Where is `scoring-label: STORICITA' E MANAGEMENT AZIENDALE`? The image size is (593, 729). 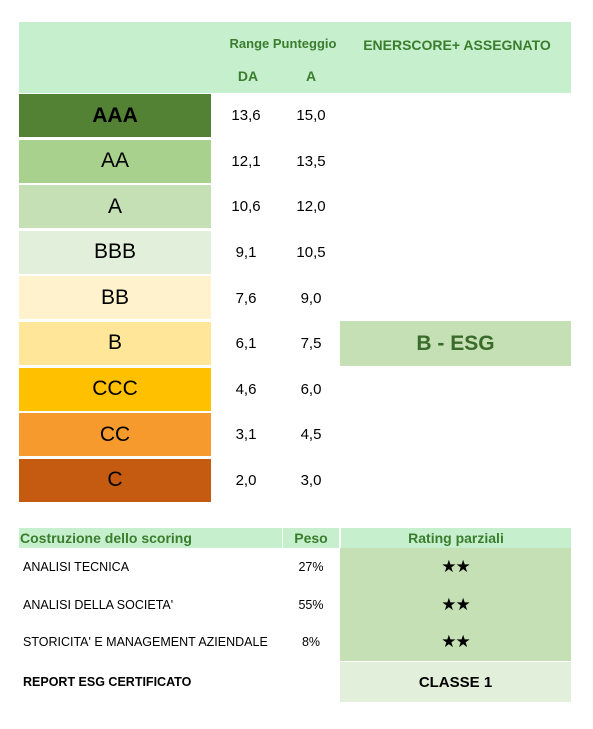 scoring-label: STORICITA' E MANAGEMENT AZIENDALE is located at coordinates (145, 642).